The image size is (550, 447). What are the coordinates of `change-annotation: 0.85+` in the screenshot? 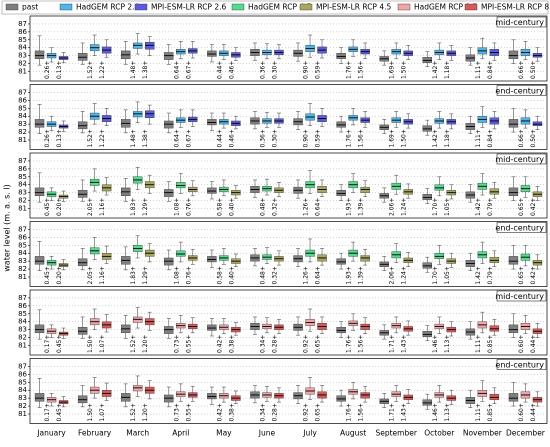 It's located at (490, 344).